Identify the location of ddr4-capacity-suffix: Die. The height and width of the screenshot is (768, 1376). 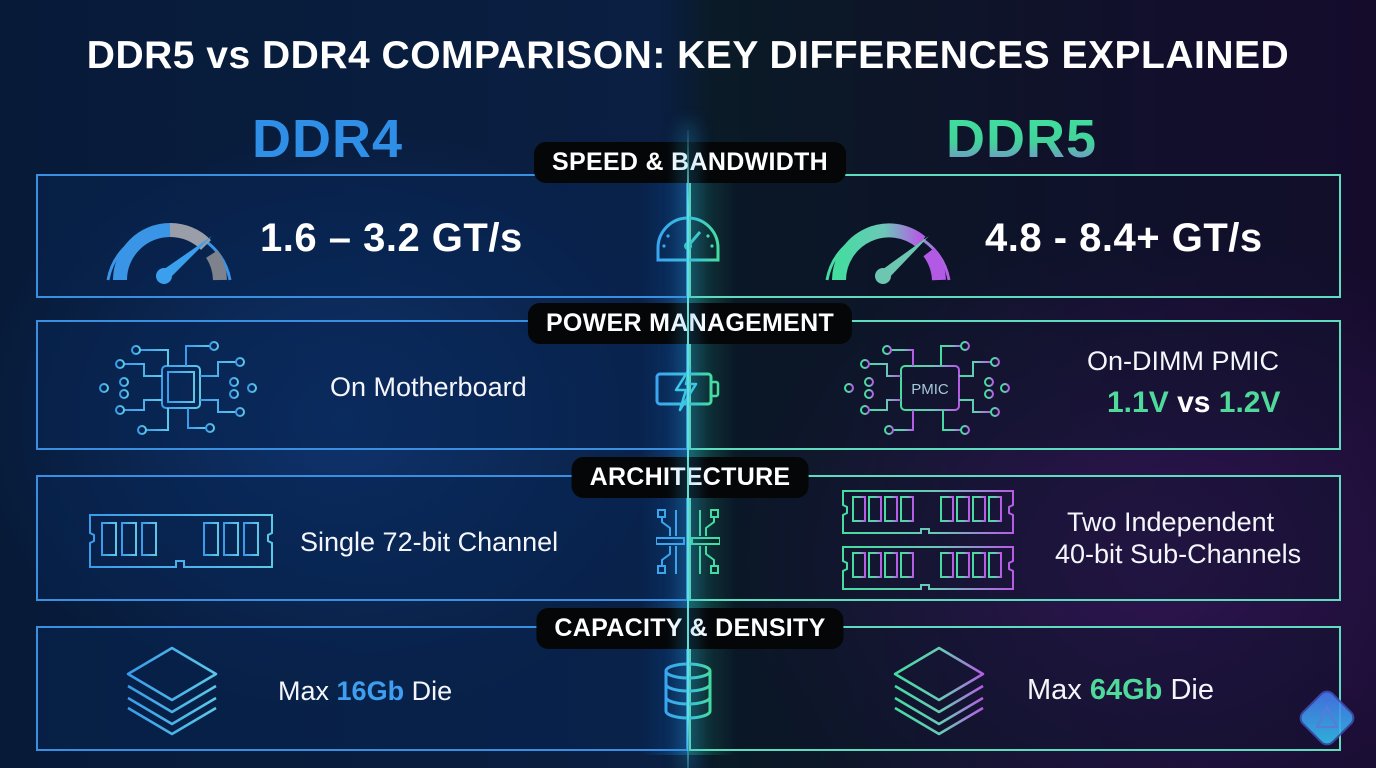
(432, 691).